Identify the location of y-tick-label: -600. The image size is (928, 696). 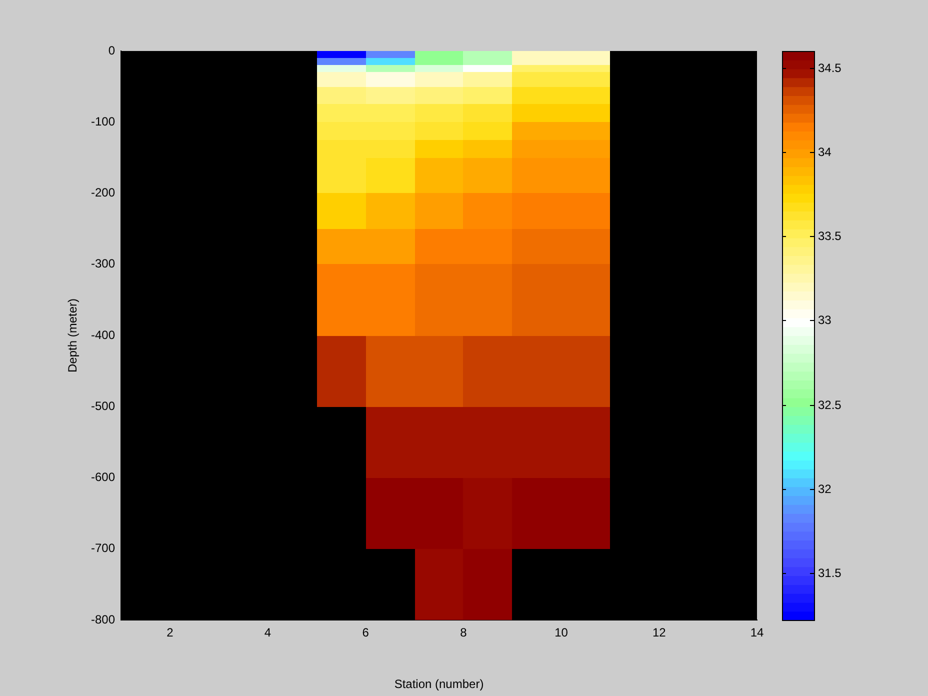
(103, 477).